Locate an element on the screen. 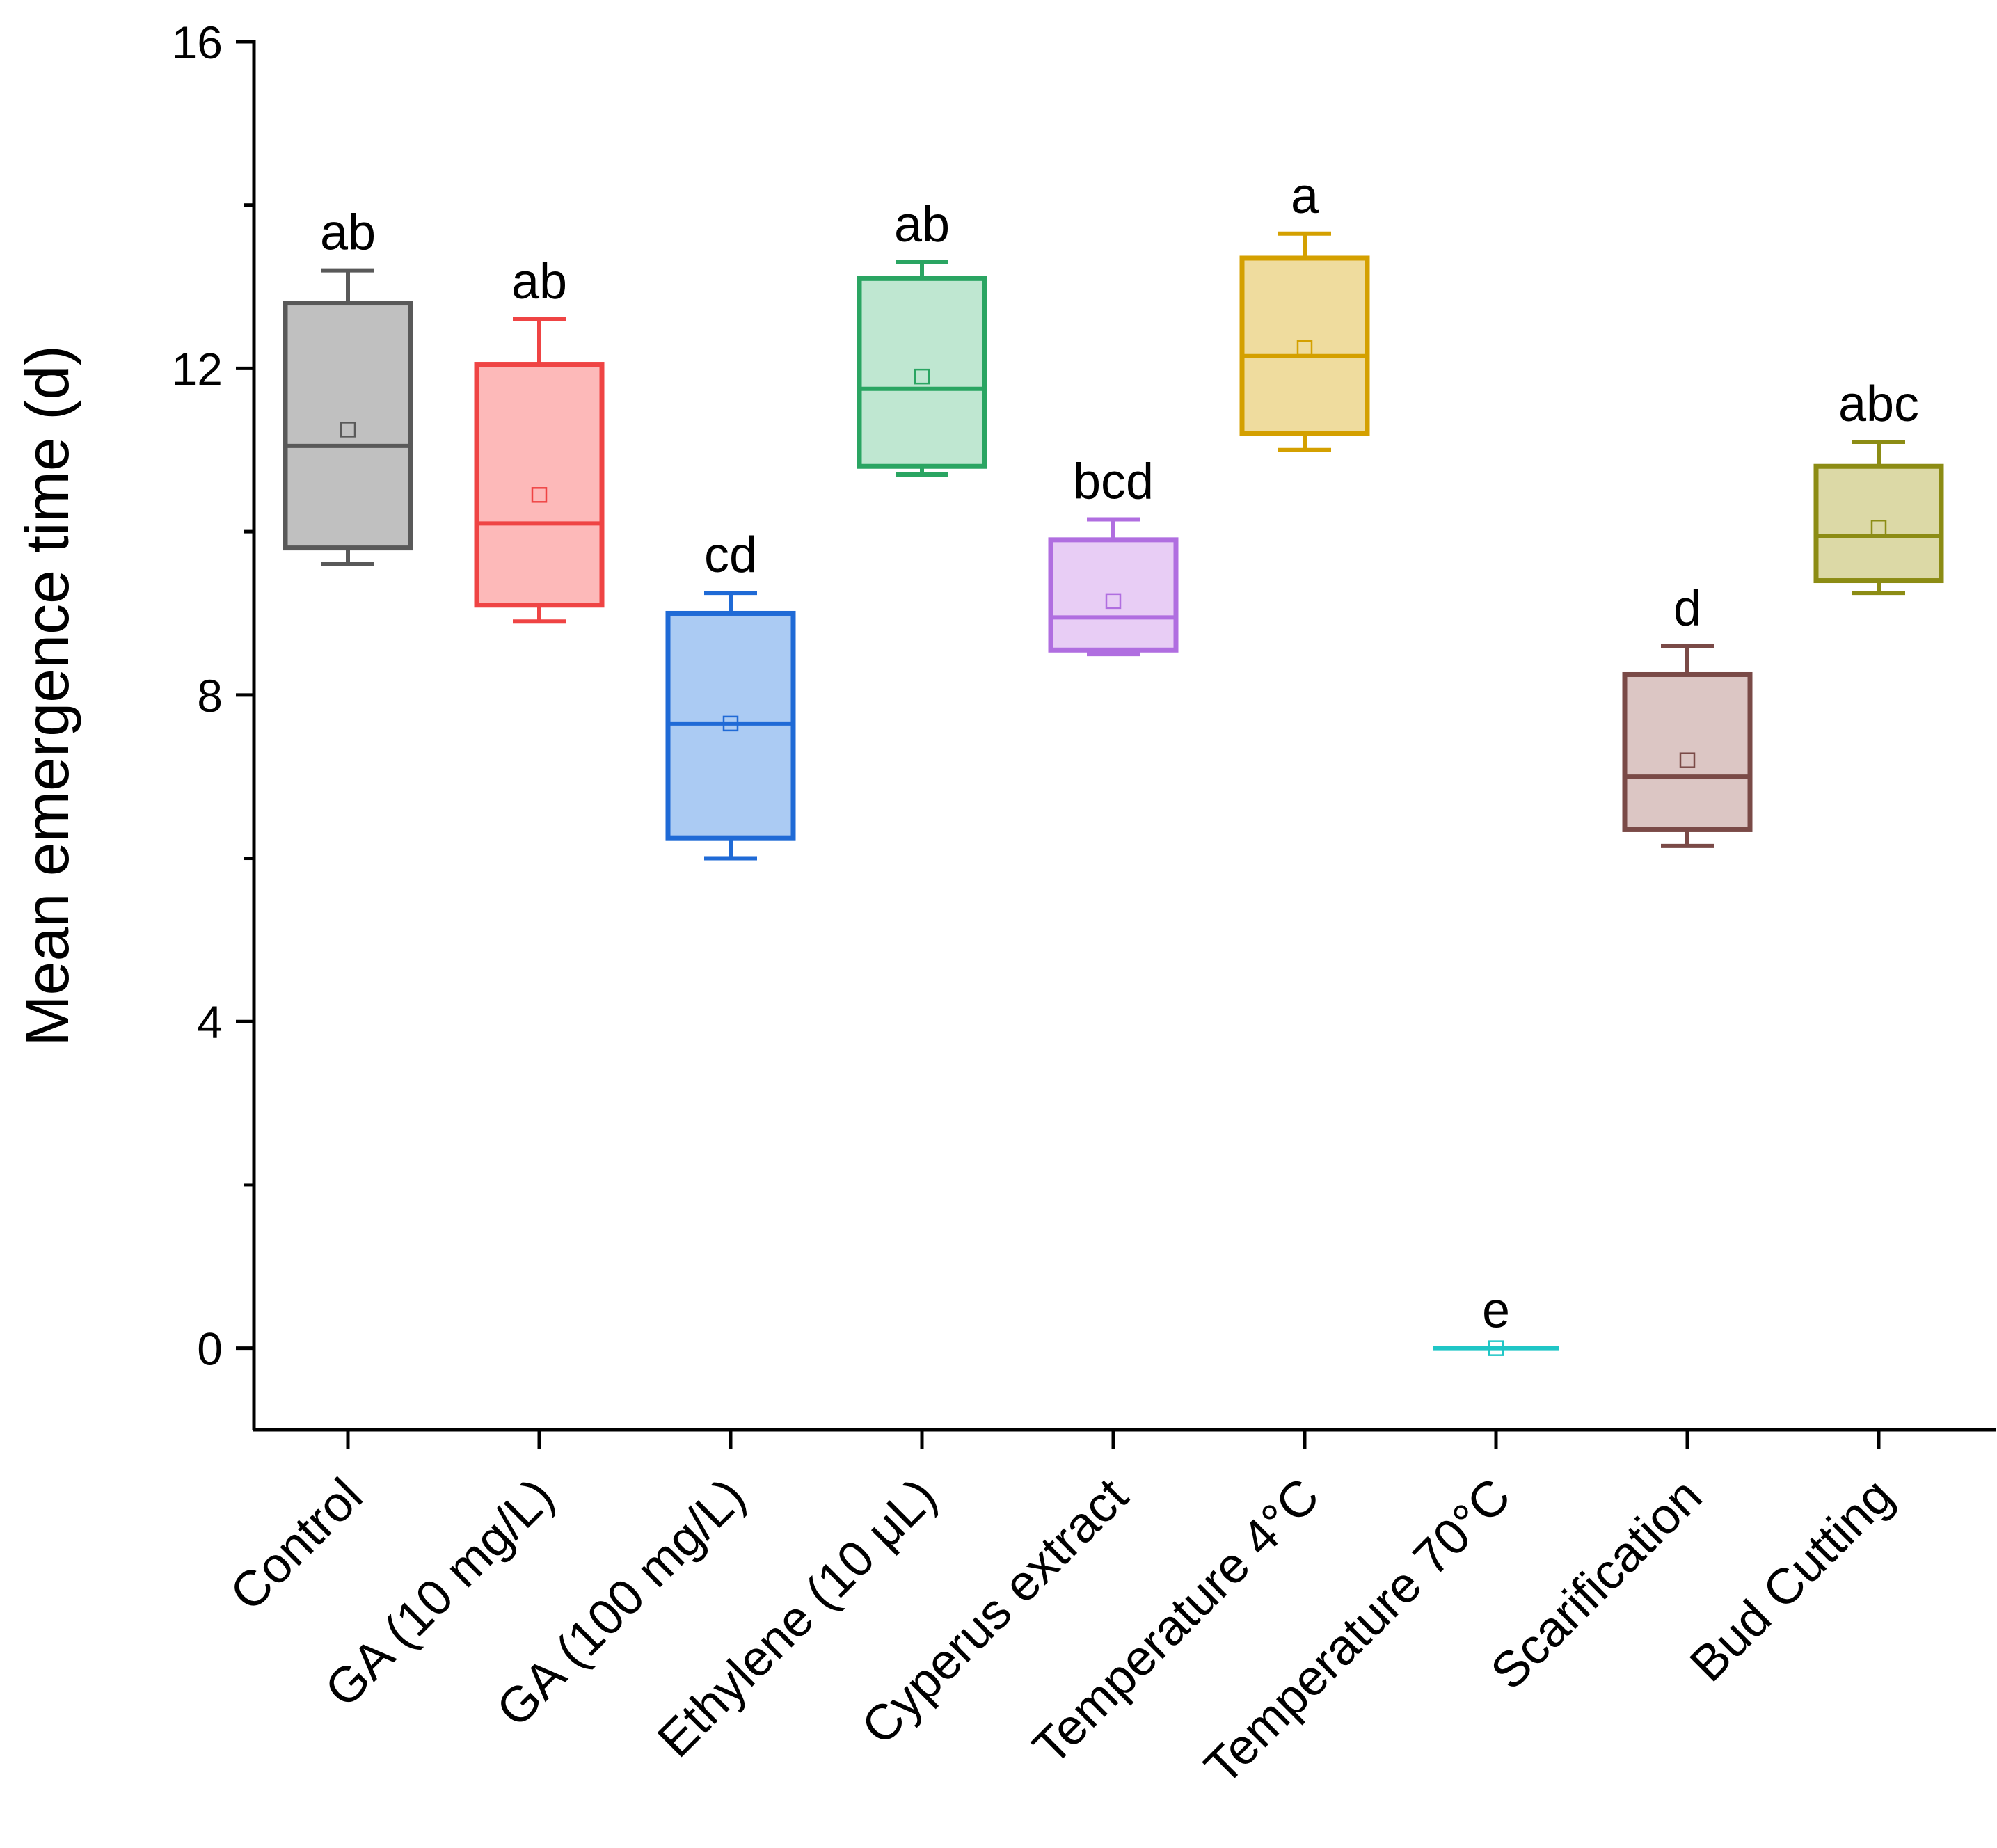  y-tick-label: 0 is located at coordinates (210, 1349).